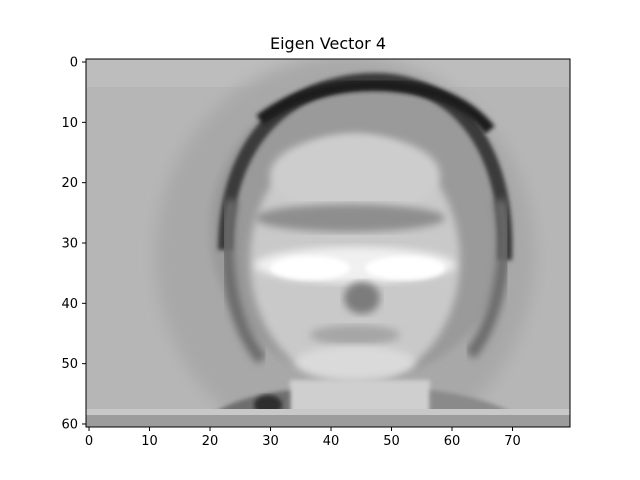 This screenshot has height=480, width=640. Describe the element at coordinates (391, 441) in the screenshot. I see `x-tick-label: 50` at that location.